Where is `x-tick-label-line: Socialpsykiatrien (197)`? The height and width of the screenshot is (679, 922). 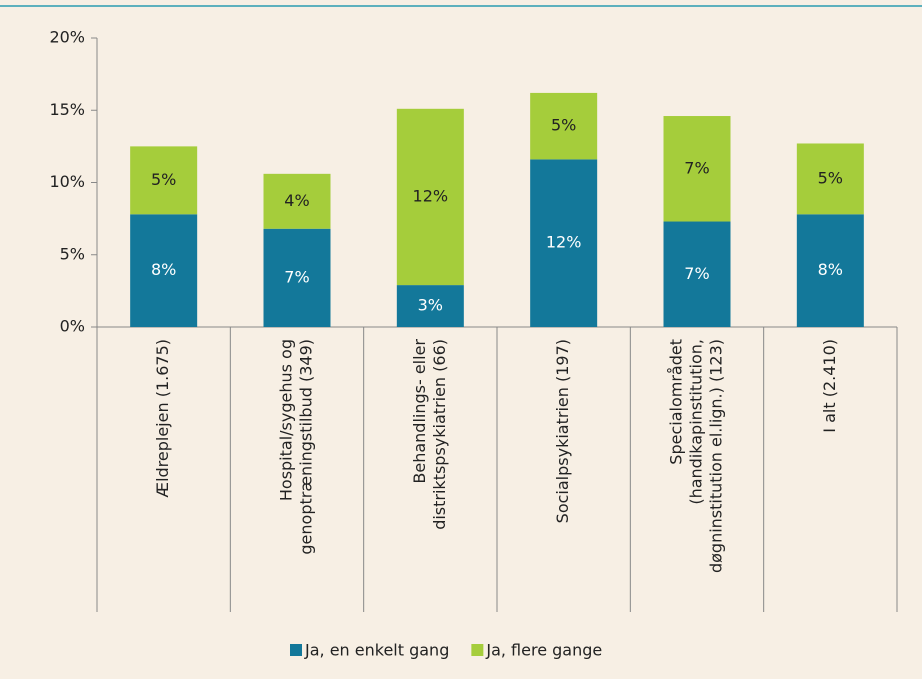
x-tick-label-line: Socialpsykiatrien (197) is located at coordinates (562, 431).